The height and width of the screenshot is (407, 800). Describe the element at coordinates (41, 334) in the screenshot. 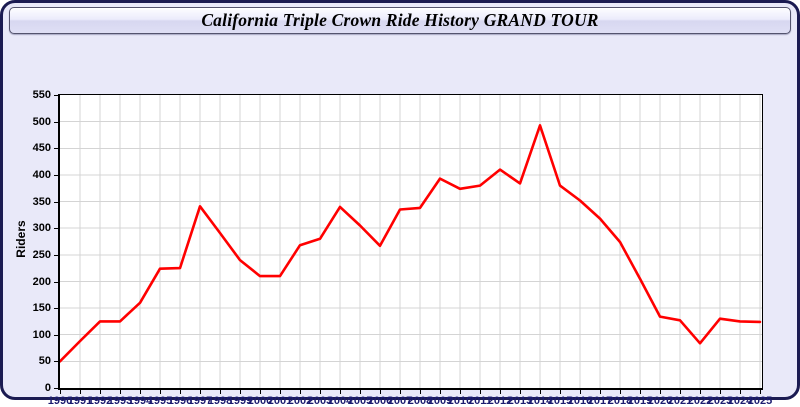

I see `y-axis-tick-label: 100` at that location.